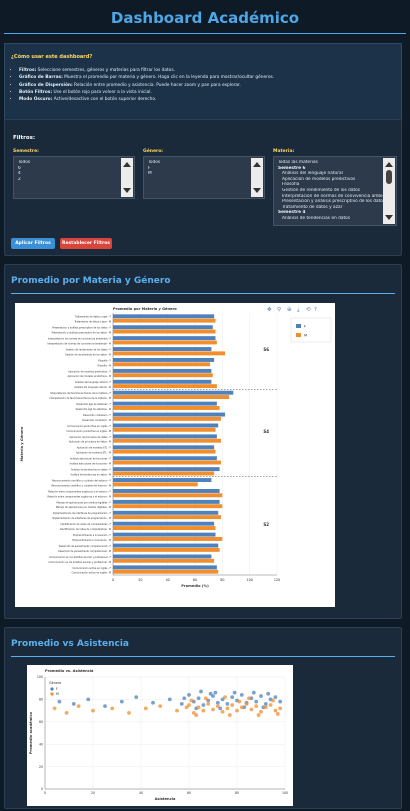 The width and height of the screenshot is (410, 811). I want to click on select-option: F, so click(149, 168).